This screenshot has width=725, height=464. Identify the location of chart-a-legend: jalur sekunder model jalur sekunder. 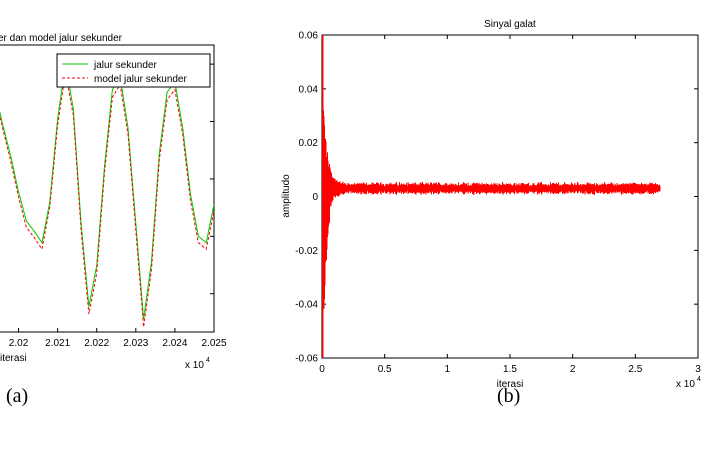
(133, 70).